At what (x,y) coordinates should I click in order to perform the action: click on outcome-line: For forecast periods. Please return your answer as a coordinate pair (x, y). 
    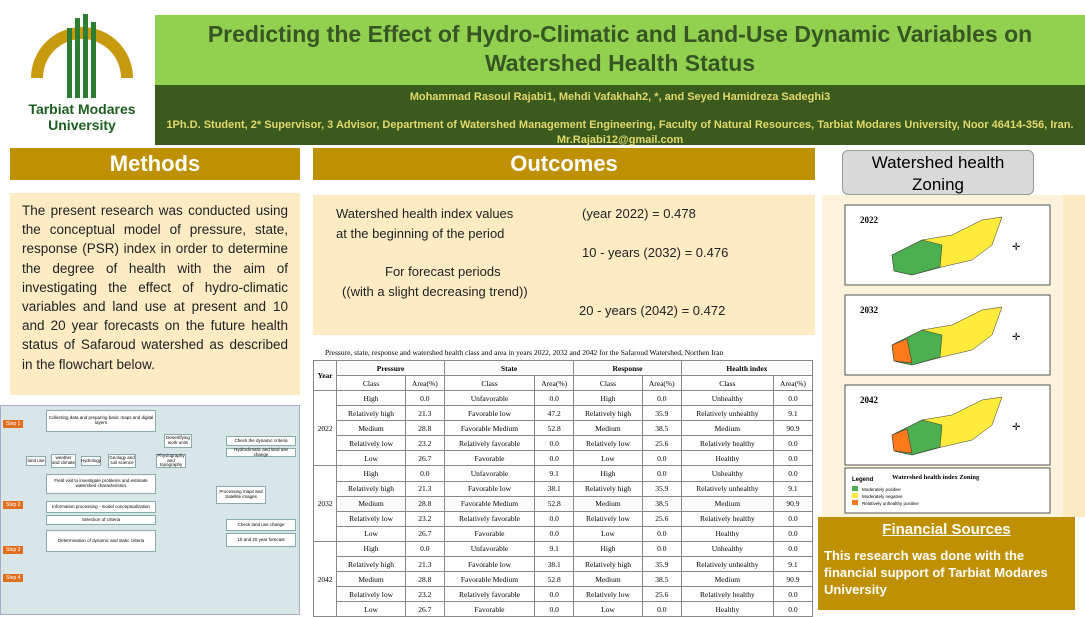
    Looking at the image, I should click on (443, 271).